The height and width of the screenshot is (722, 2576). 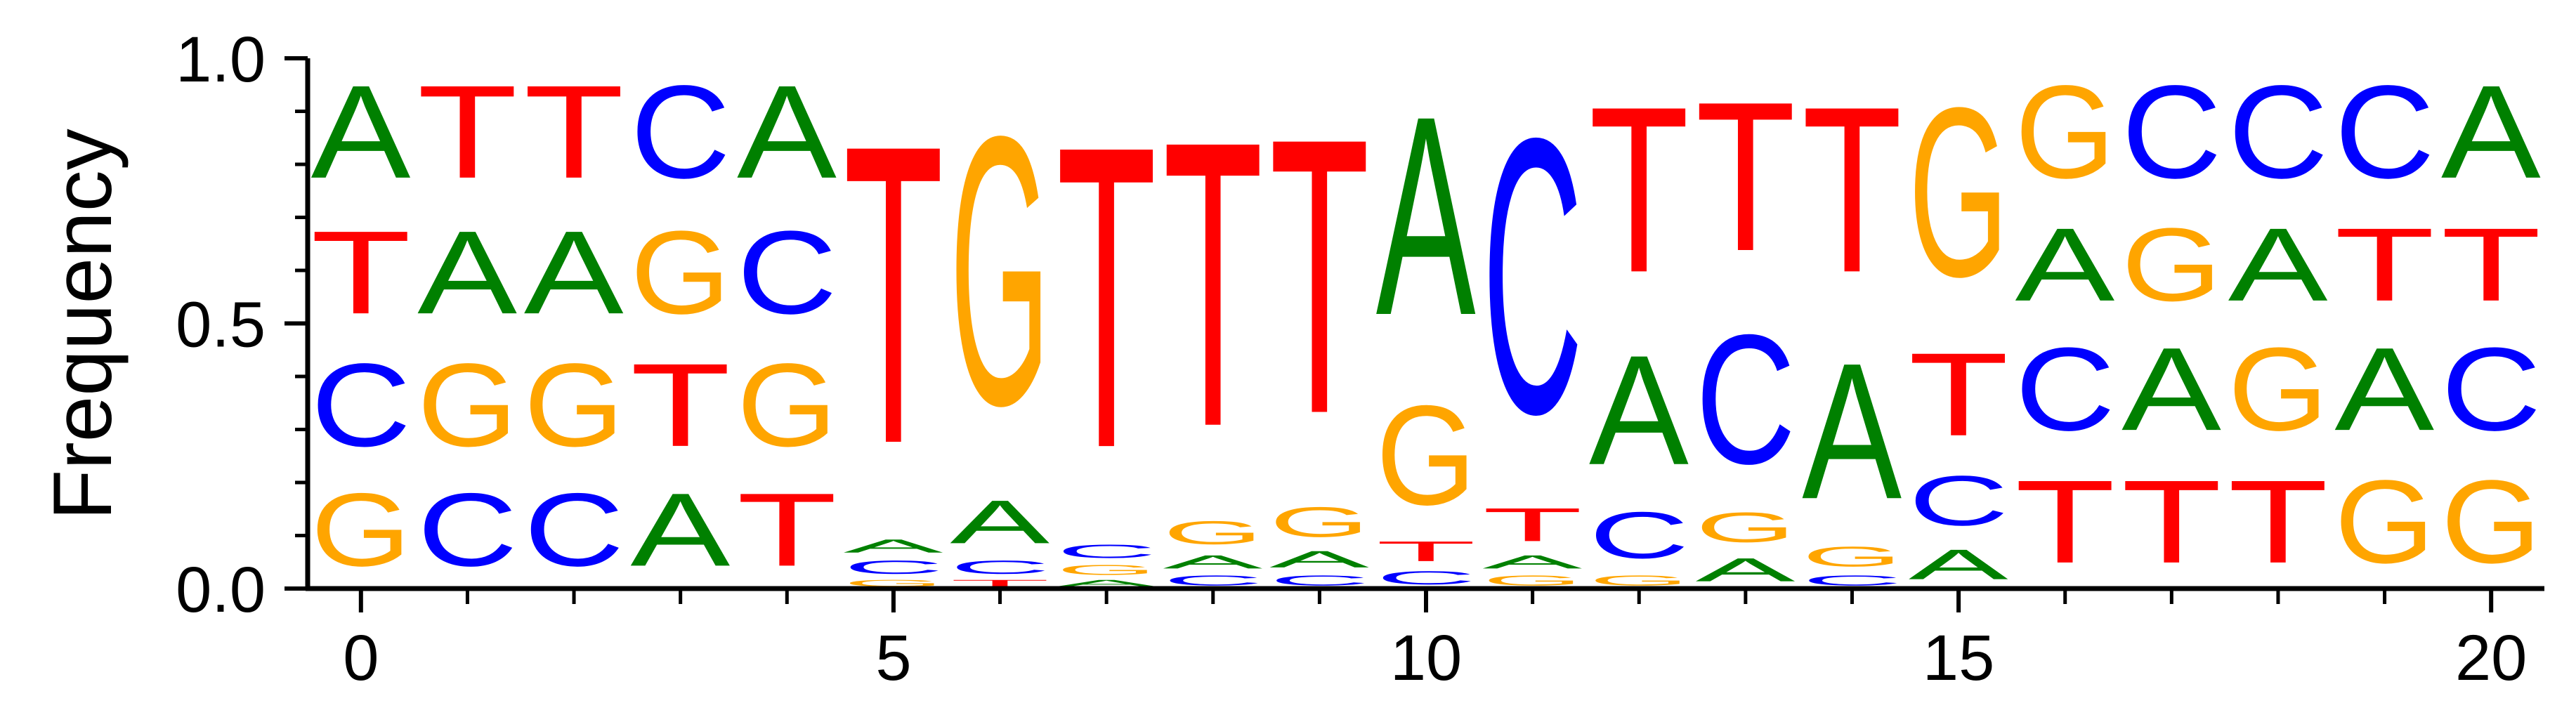 I want to click on logo-letter-A-pos-18: A, so click(x=2278, y=264).